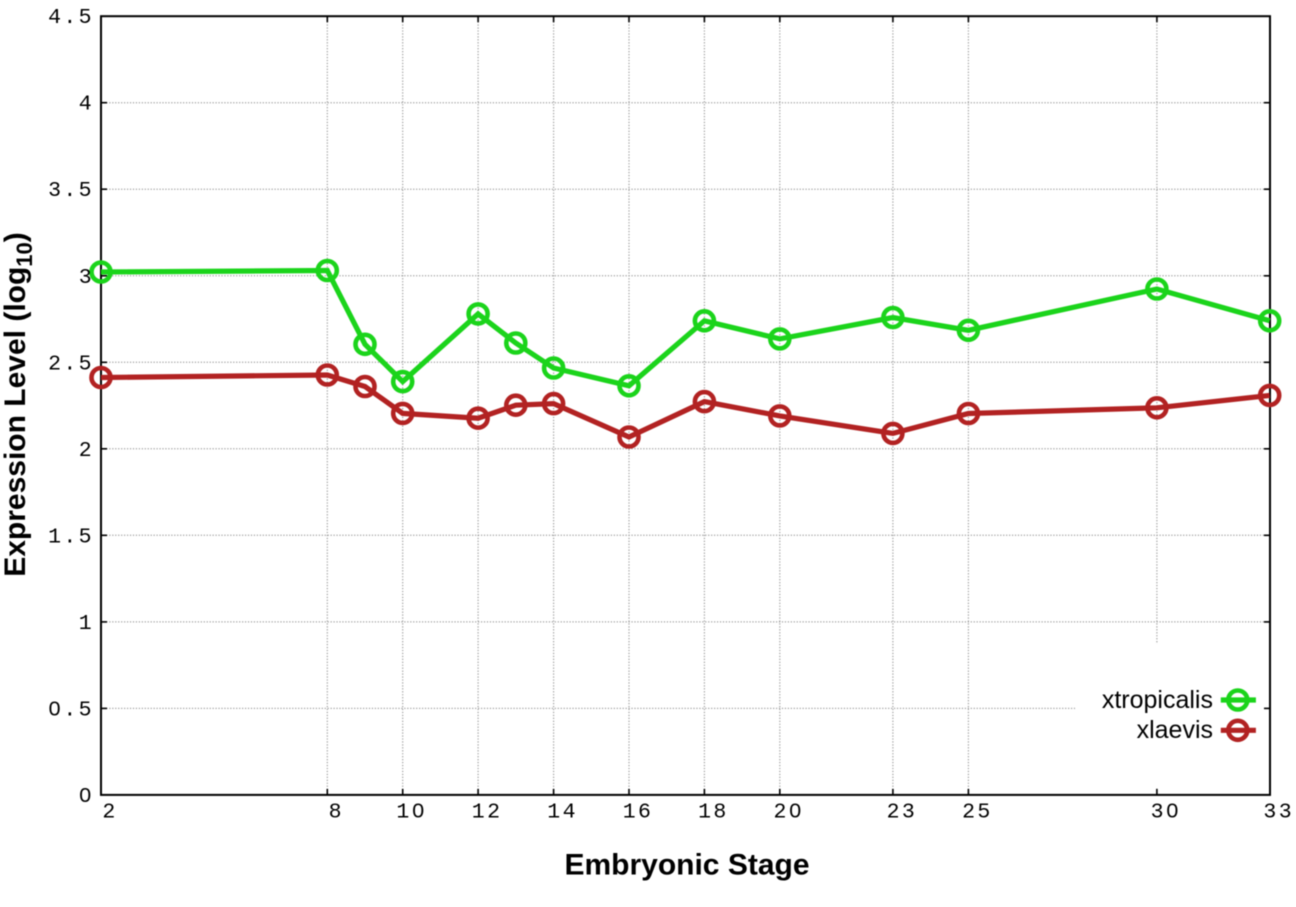 The height and width of the screenshot is (907, 1296). Describe the element at coordinates (86, 105) in the screenshot. I see `svg-text: 4` at that location.